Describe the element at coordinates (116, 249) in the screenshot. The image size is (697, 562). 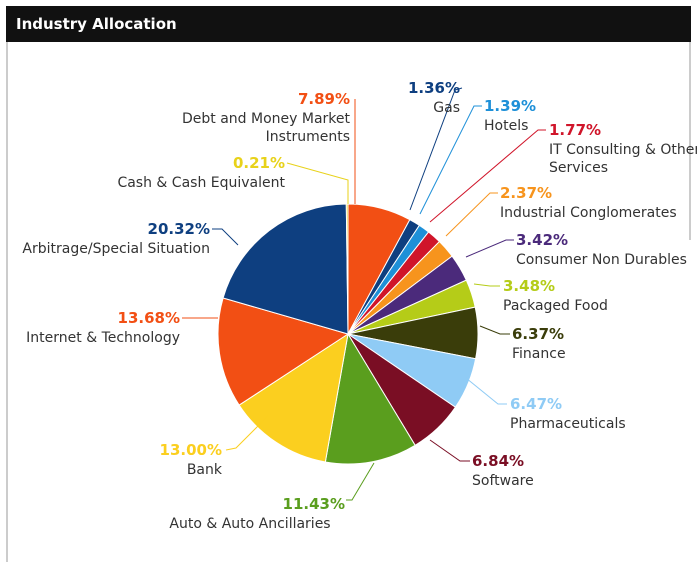
I see `category-label: Arbitrage/Special Situation` at that location.